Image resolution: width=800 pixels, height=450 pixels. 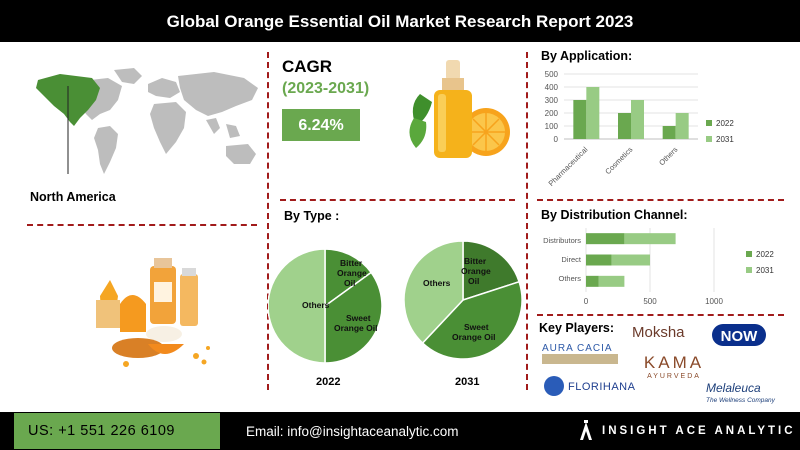 What do you see at coordinates (605, 239) in the screenshot?
I see `dist-bar-distributors-2022` at bounding box center [605, 239].